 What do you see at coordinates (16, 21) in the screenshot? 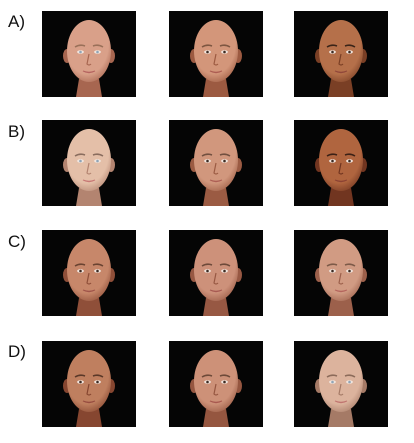
I see `row-label-a: A)` at bounding box center [16, 21].